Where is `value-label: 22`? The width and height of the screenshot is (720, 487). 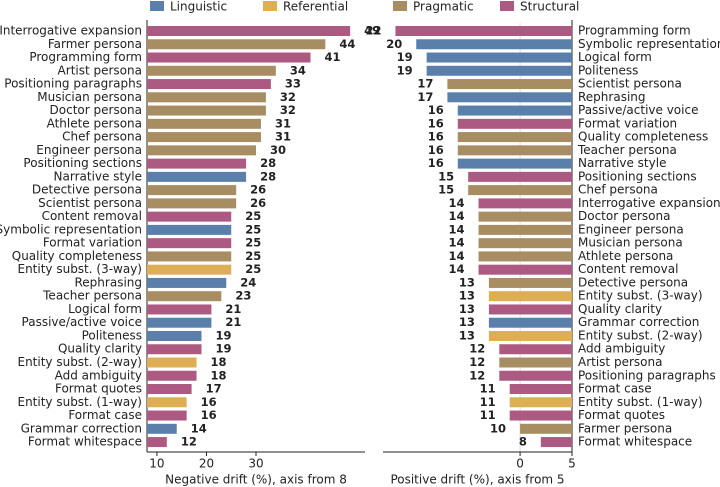
value-label: 22 is located at coordinates (373, 31).